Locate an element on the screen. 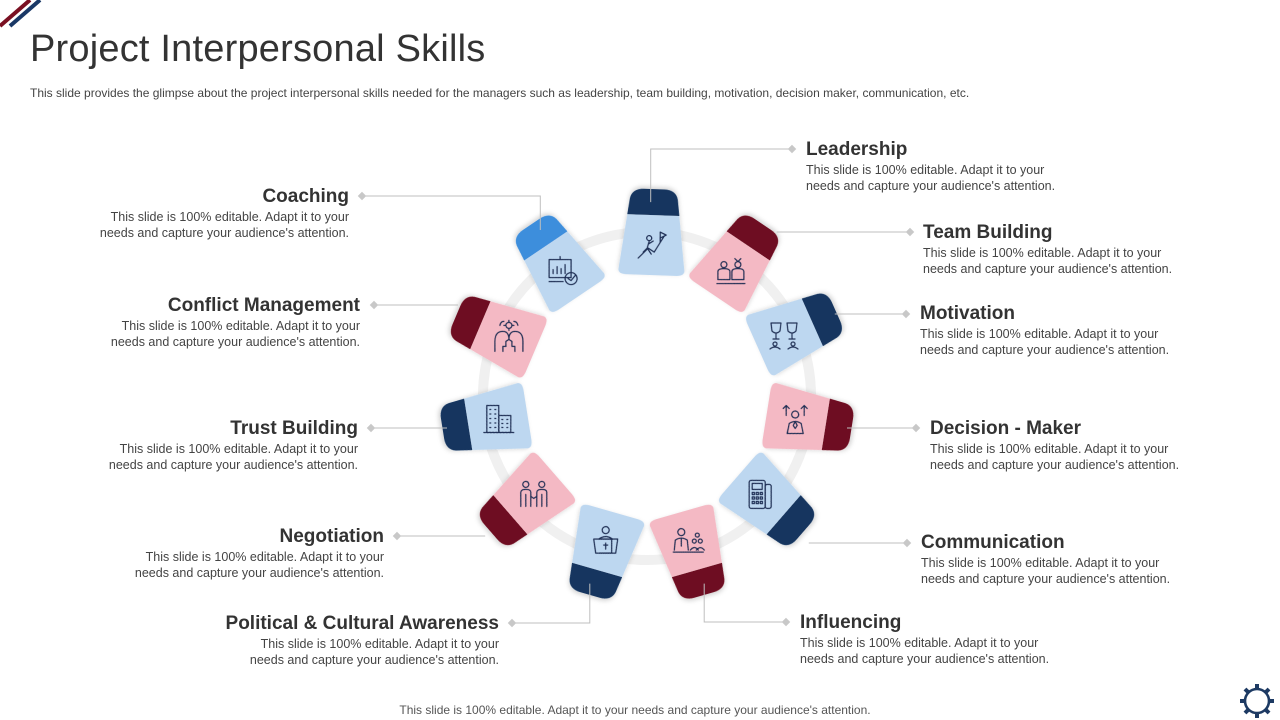 The height and width of the screenshot is (720, 1280). buildings-icon is located at coordinates (499, 419).